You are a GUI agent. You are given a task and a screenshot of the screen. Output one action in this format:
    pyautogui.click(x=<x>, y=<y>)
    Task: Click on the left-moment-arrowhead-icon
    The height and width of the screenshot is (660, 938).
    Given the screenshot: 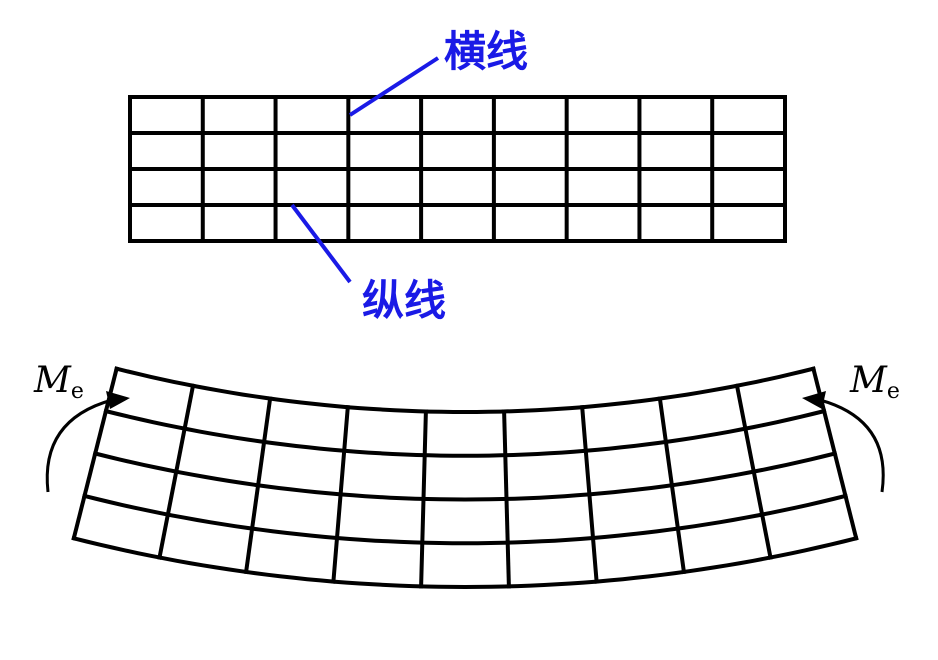 What is the action you would take?
    pyautogui.click(x=118, y=400)
    